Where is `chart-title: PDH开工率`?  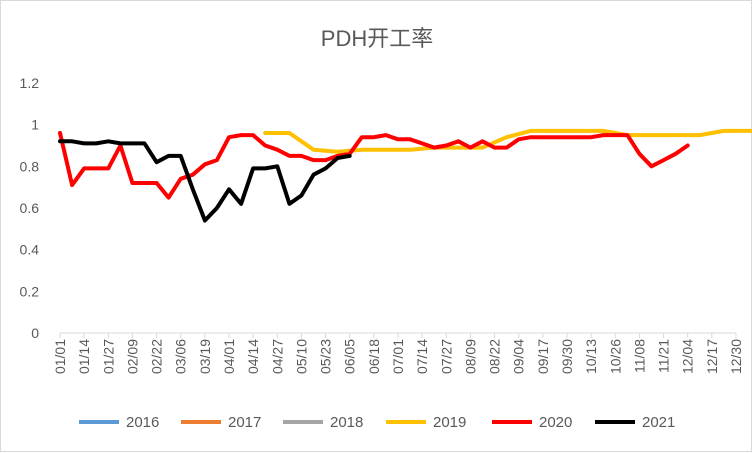
chart-title: PDH开工率 is located at coordinates (377, 38).